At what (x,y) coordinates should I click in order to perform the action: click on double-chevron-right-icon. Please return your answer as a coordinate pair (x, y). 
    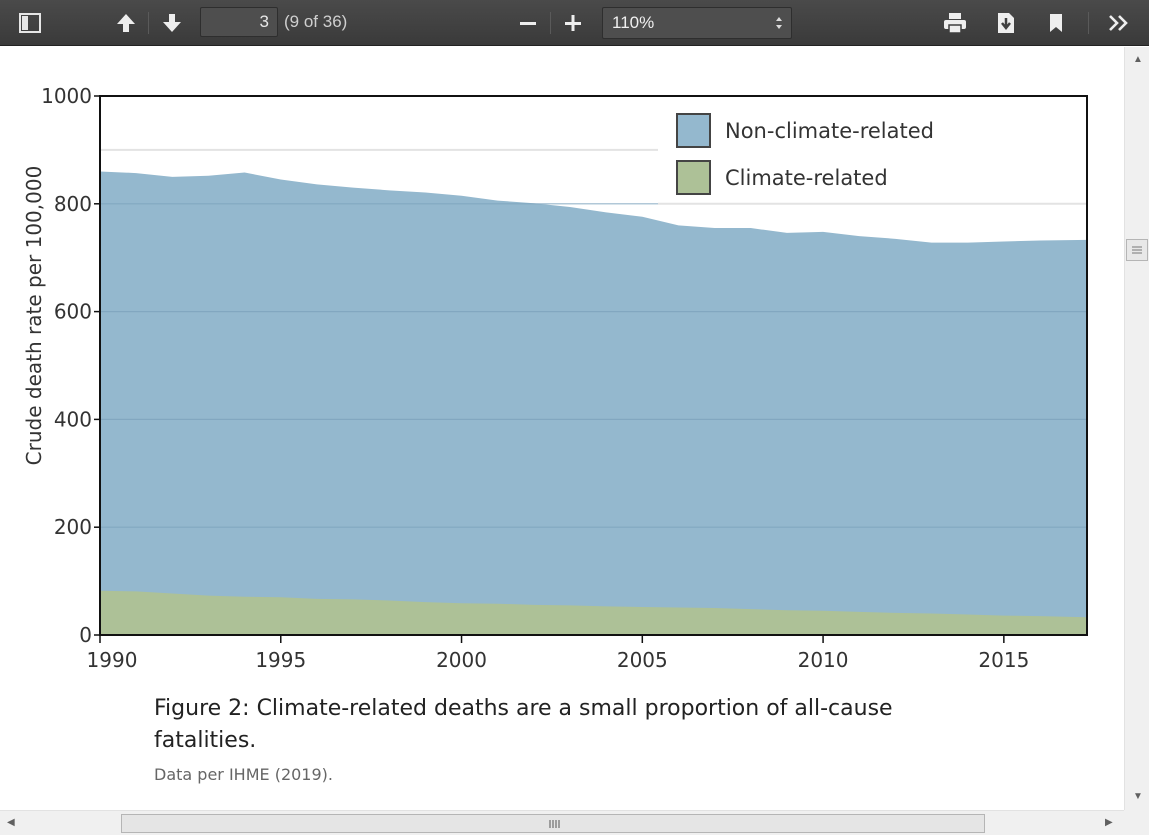
    Looking at the image, I should click on (1119, 23).